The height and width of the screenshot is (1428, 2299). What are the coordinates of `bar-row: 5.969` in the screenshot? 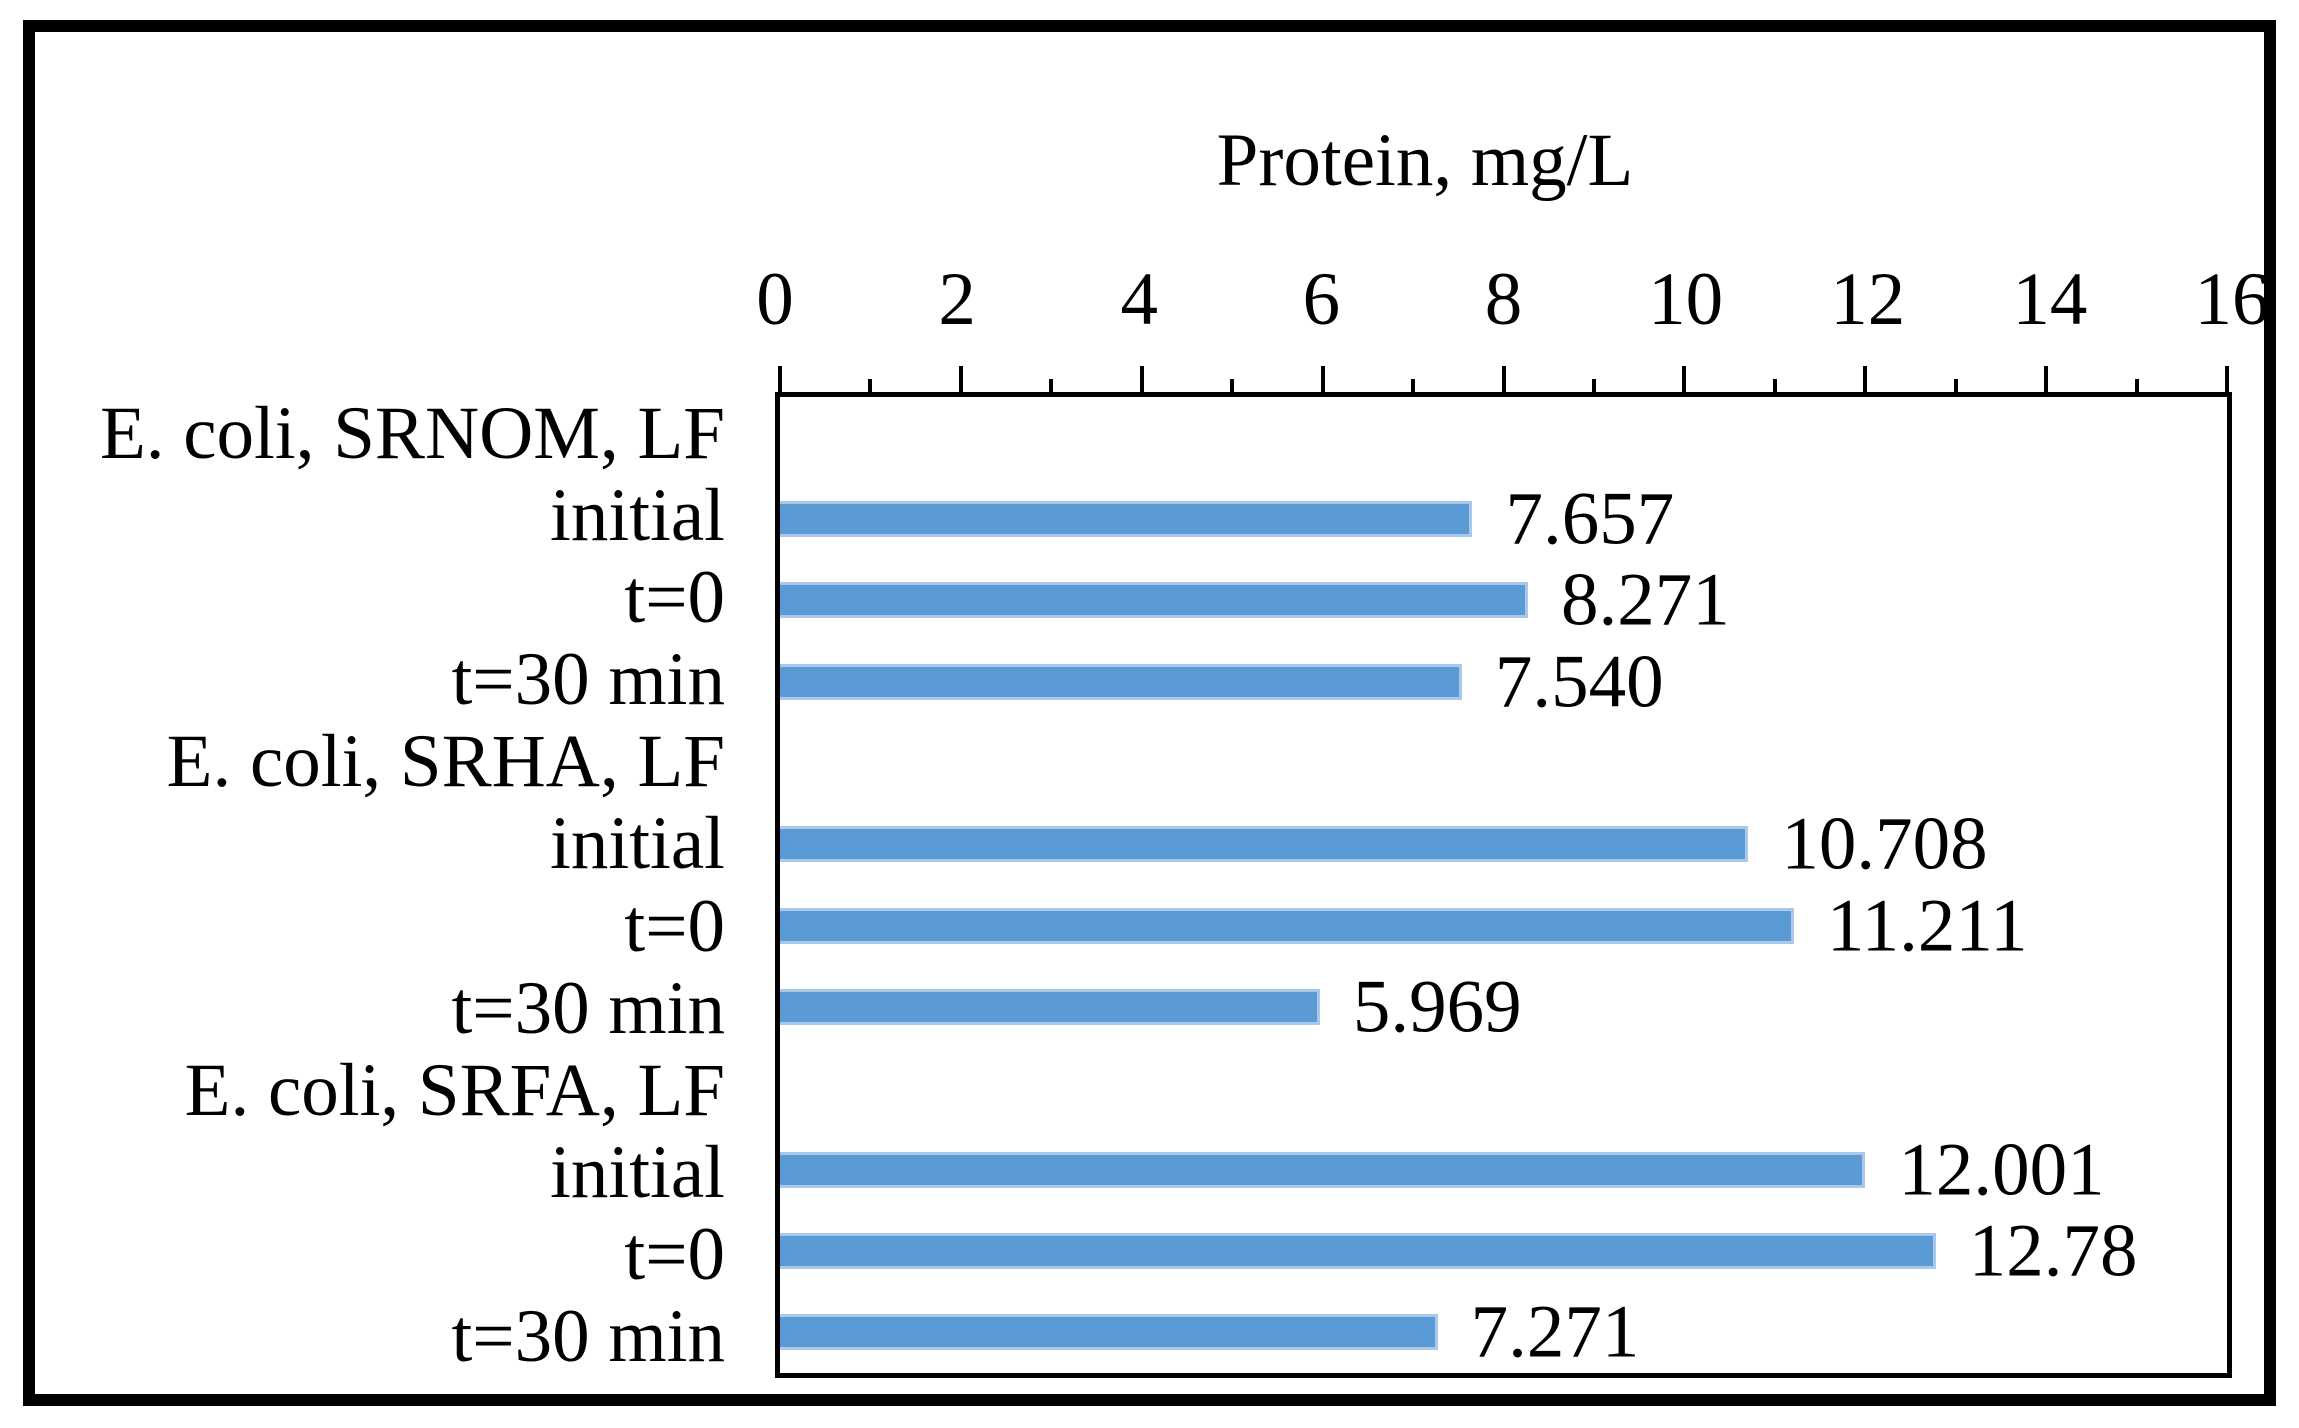 It's located at (1503, 1006).